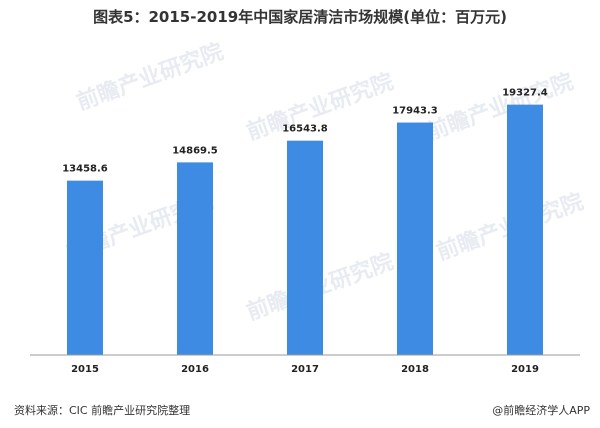 Image resolution: width=600 pixels, height=428 pixels. Describe the element at coordinates (300, 17) in the screenshot. I see `chart-title: 图表5：2015-2019年中国家居清洁市场规模(单位：百万元)` at that location.